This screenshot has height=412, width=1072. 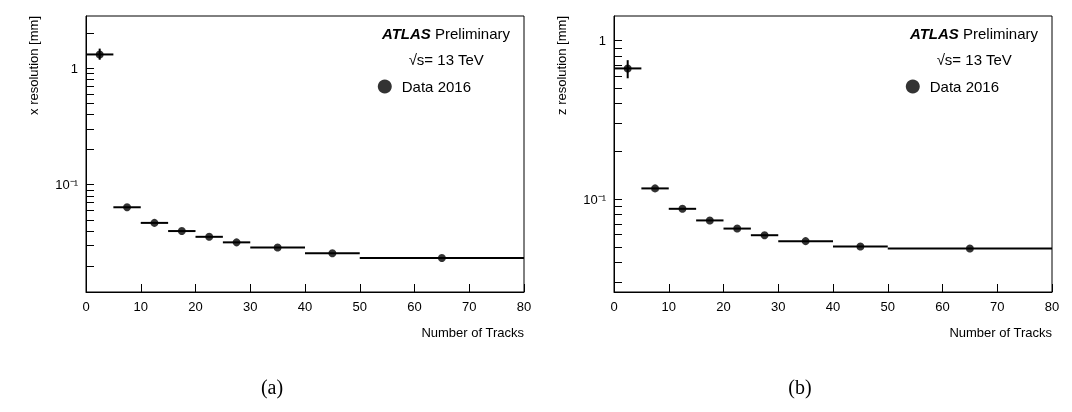 What do you see at coordinates (272, 387) in the screenshot?
I see `text: (a)` at bounding box center [272, 387].